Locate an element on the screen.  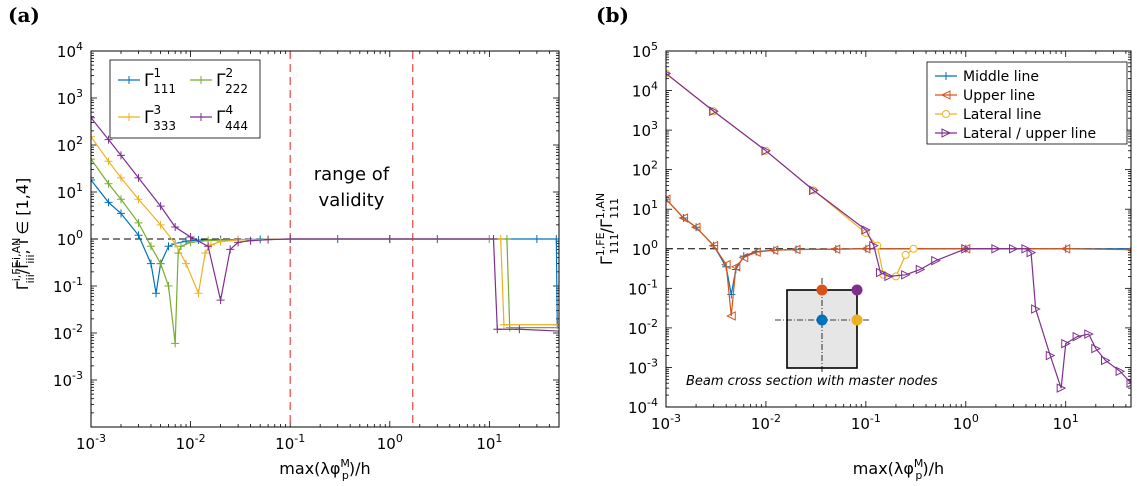
panel-b-xlabel-sub: p is located at coordinates (918, 475).